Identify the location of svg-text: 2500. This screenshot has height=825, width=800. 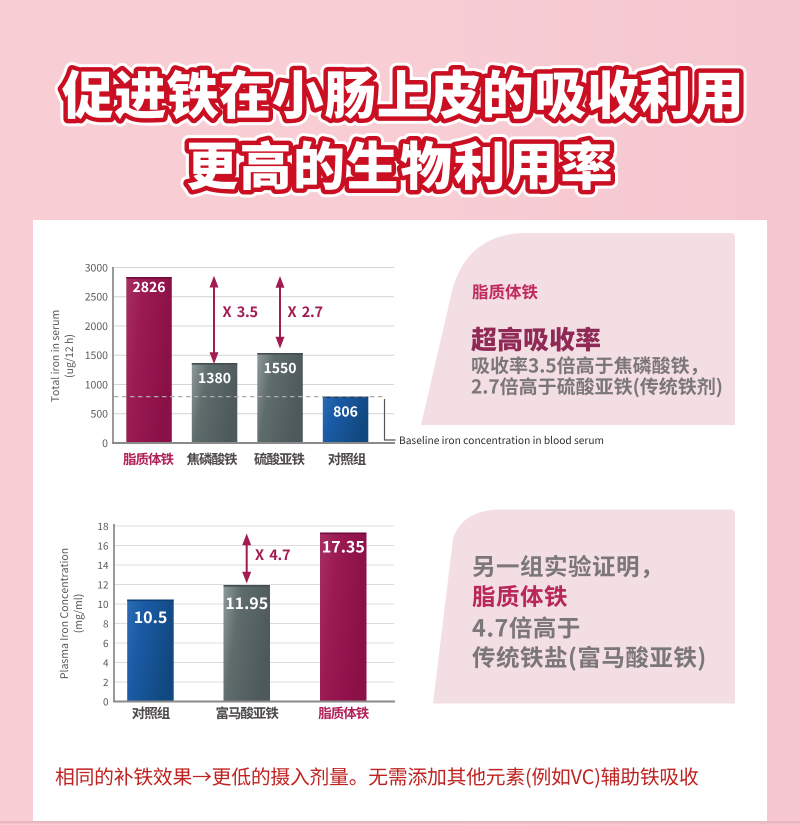
(96, 297).